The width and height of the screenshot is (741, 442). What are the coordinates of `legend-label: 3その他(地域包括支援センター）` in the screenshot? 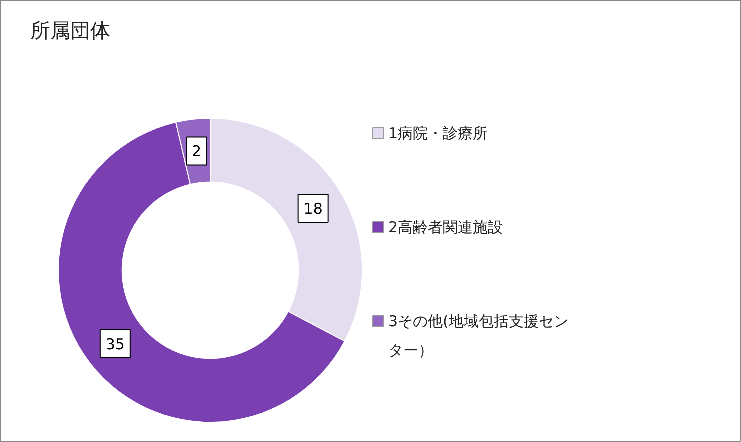 It's located at (478, 336).